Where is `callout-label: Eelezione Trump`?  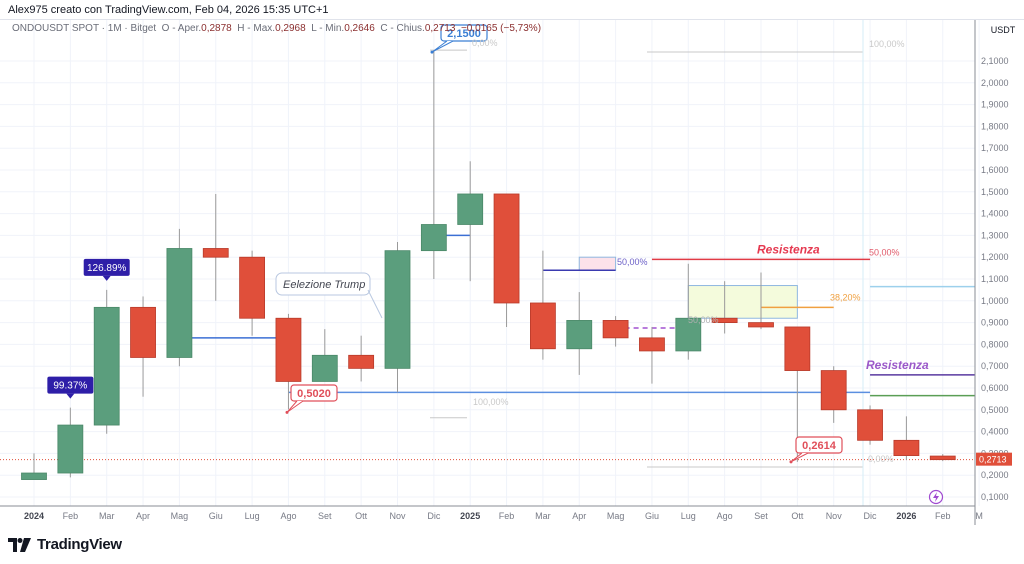
callout-label: Eelezione Trump is located at coordinates (324, 285).